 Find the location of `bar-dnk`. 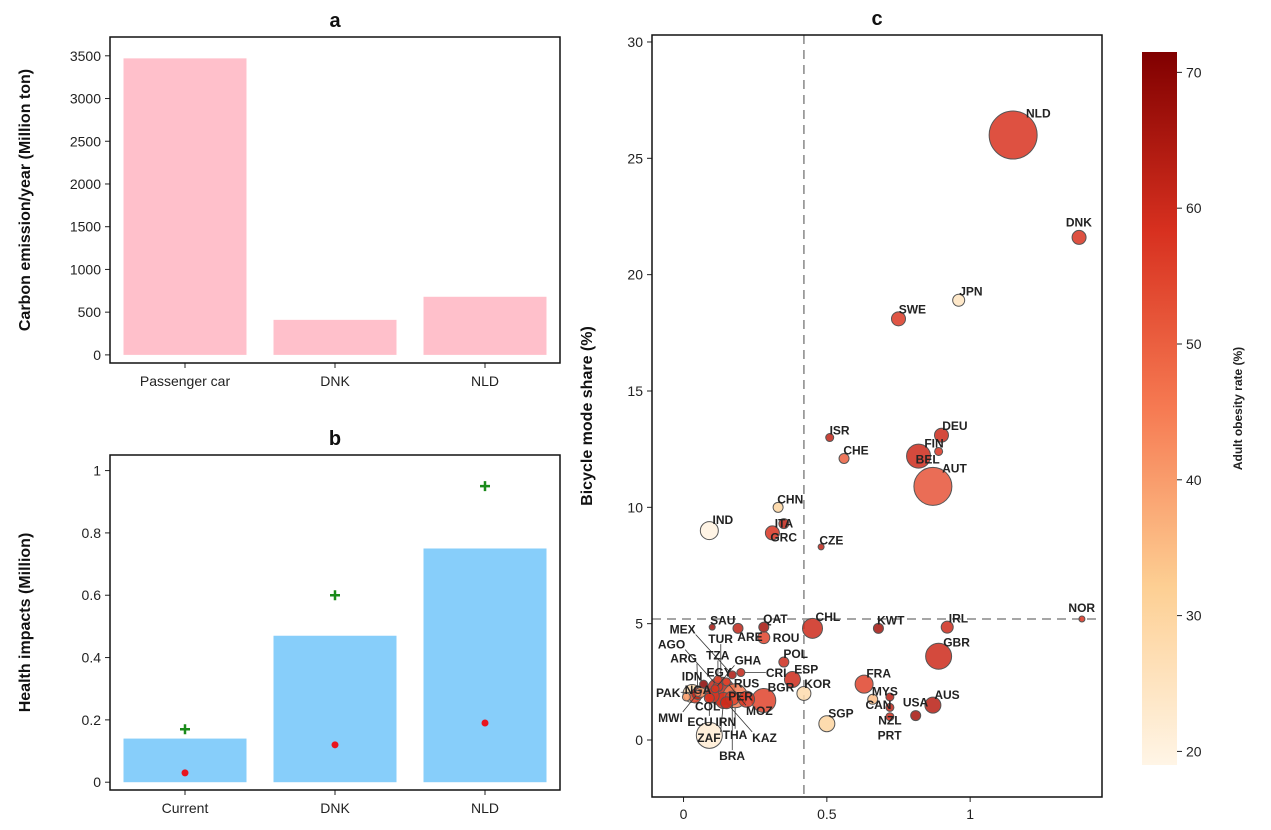

bar-dnk is located at coordinates (335, 709).